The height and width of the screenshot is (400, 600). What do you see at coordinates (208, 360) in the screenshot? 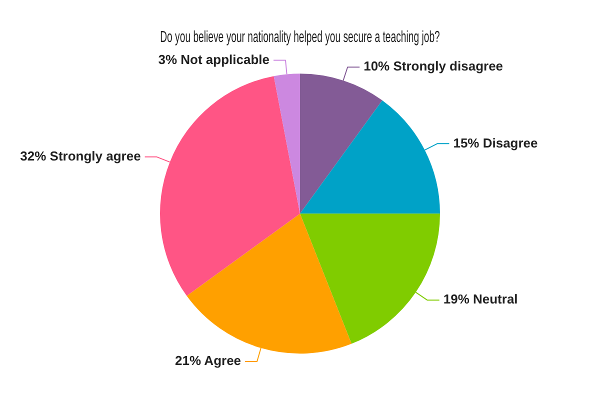
I see `slice-label: 21% Agree` at bounding box center [208, 360].